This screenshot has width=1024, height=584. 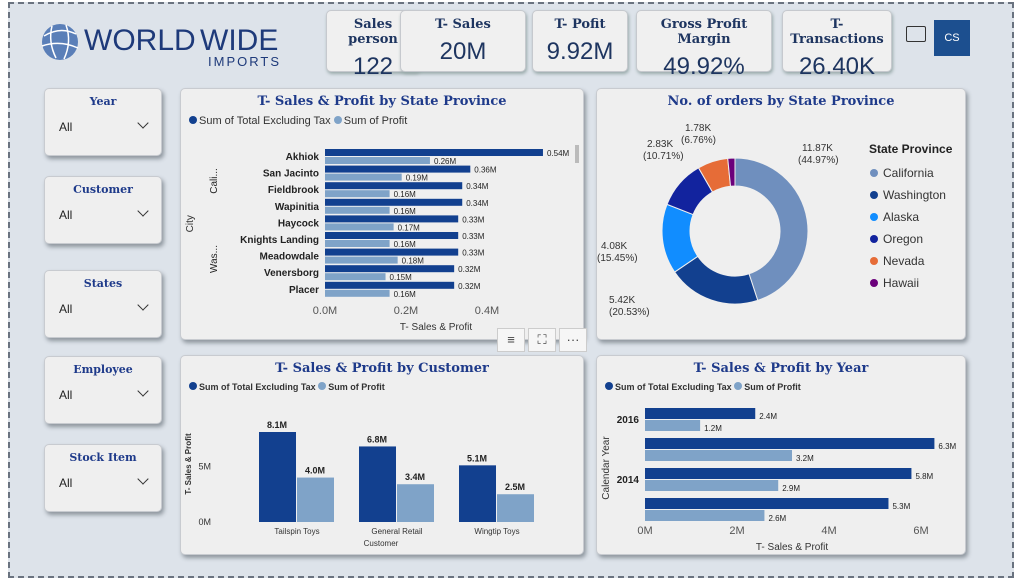 What do you see at coordinates (297, 207) in the screenshot?
I see `category-label: Wapinitia` at bounding box center [297, 207].